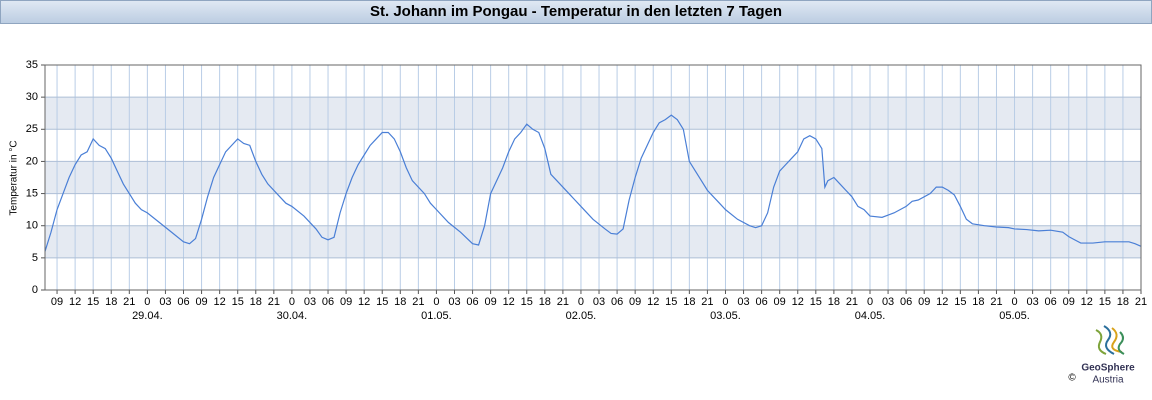  I want to click on y-axis-label: Temperatur in °C, so click(14, 177).